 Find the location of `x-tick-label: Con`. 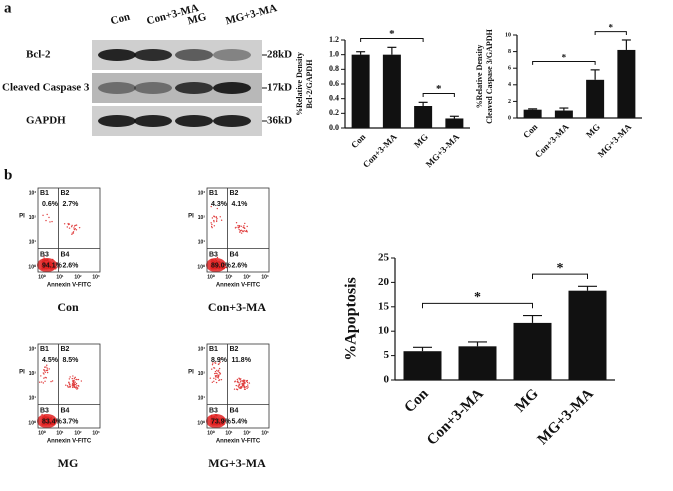

x-tick-label: Con is located at coordinates (417, 400).